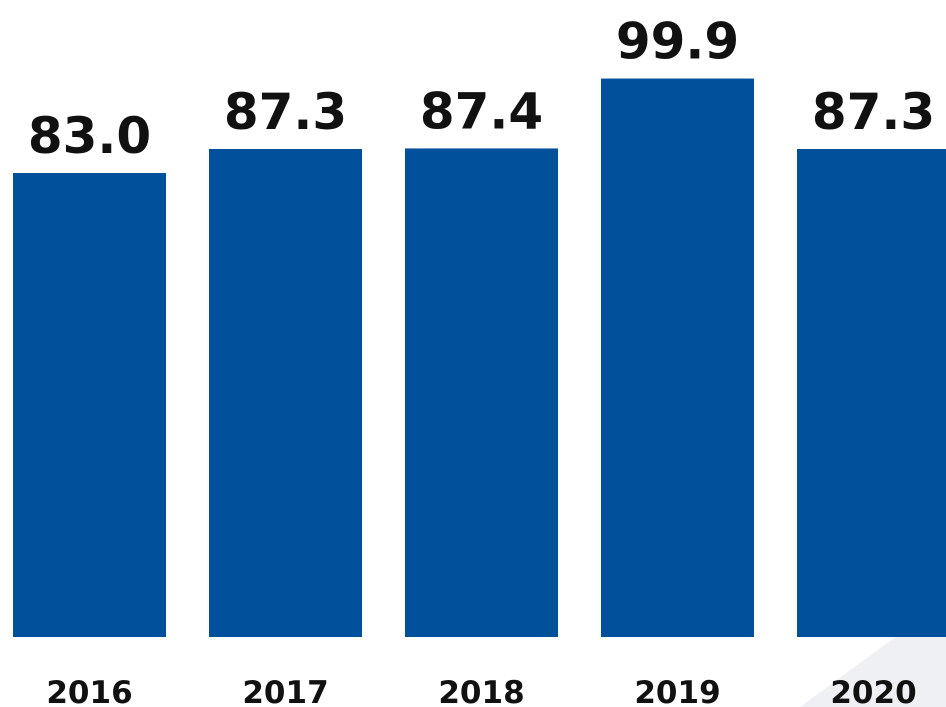 Image resolution: width=946 pixels, height=707 pixels. What do you see at coordinates (871, 393) in the screenshot?
I see `bar-2020` at bounding box center [871, 393].